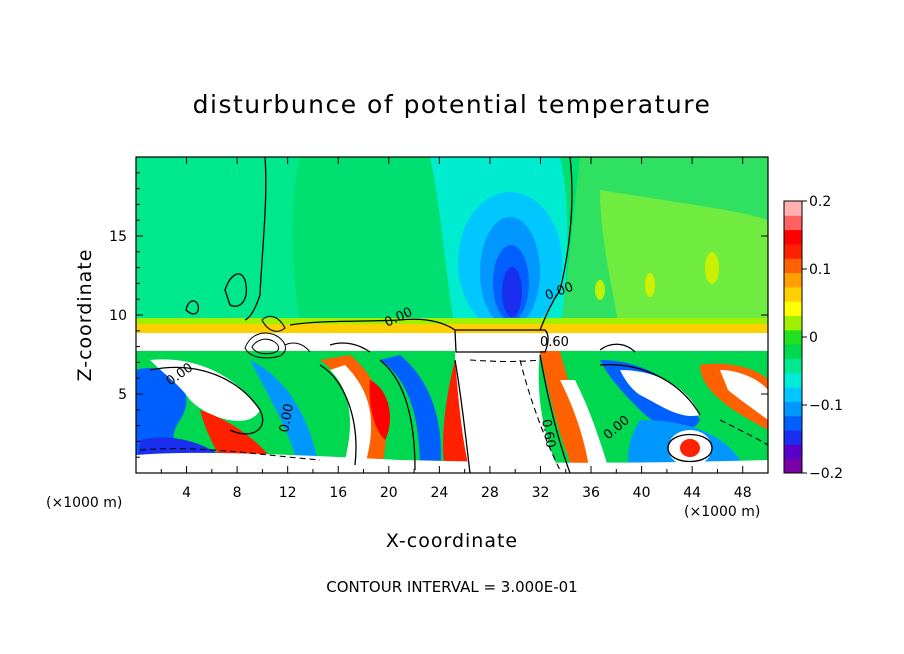 This screenshot has width=904, height=654. Describe the element at coordinates (820, 270) in the screenshot. I see `colorbar-tick-label: 0.1` at that location.